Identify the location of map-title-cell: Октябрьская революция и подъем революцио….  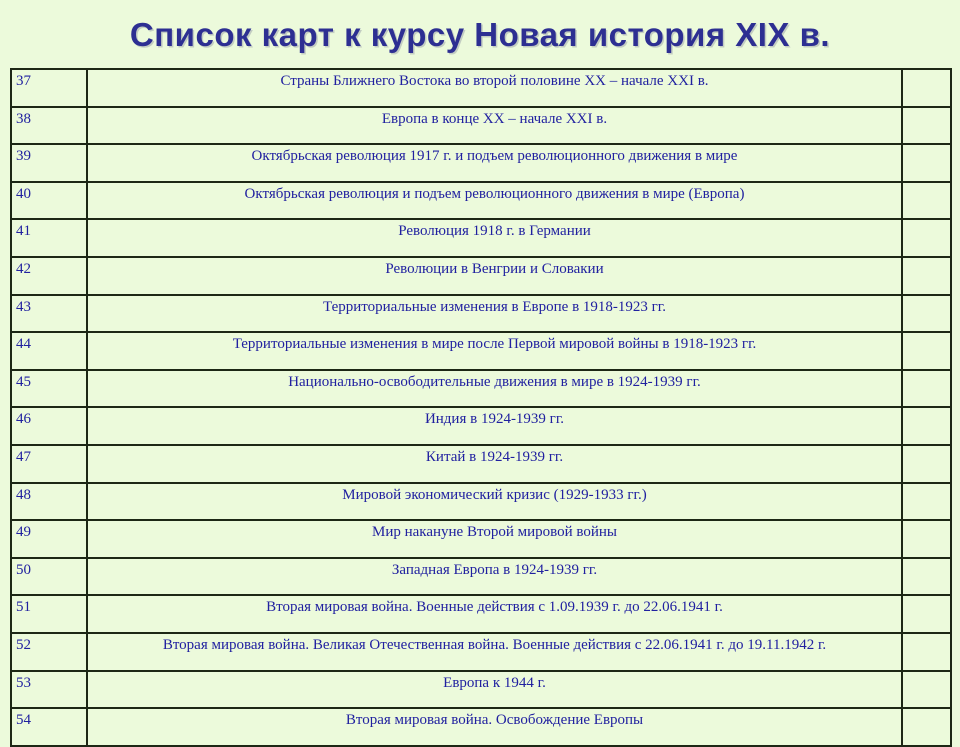
(494, 200).